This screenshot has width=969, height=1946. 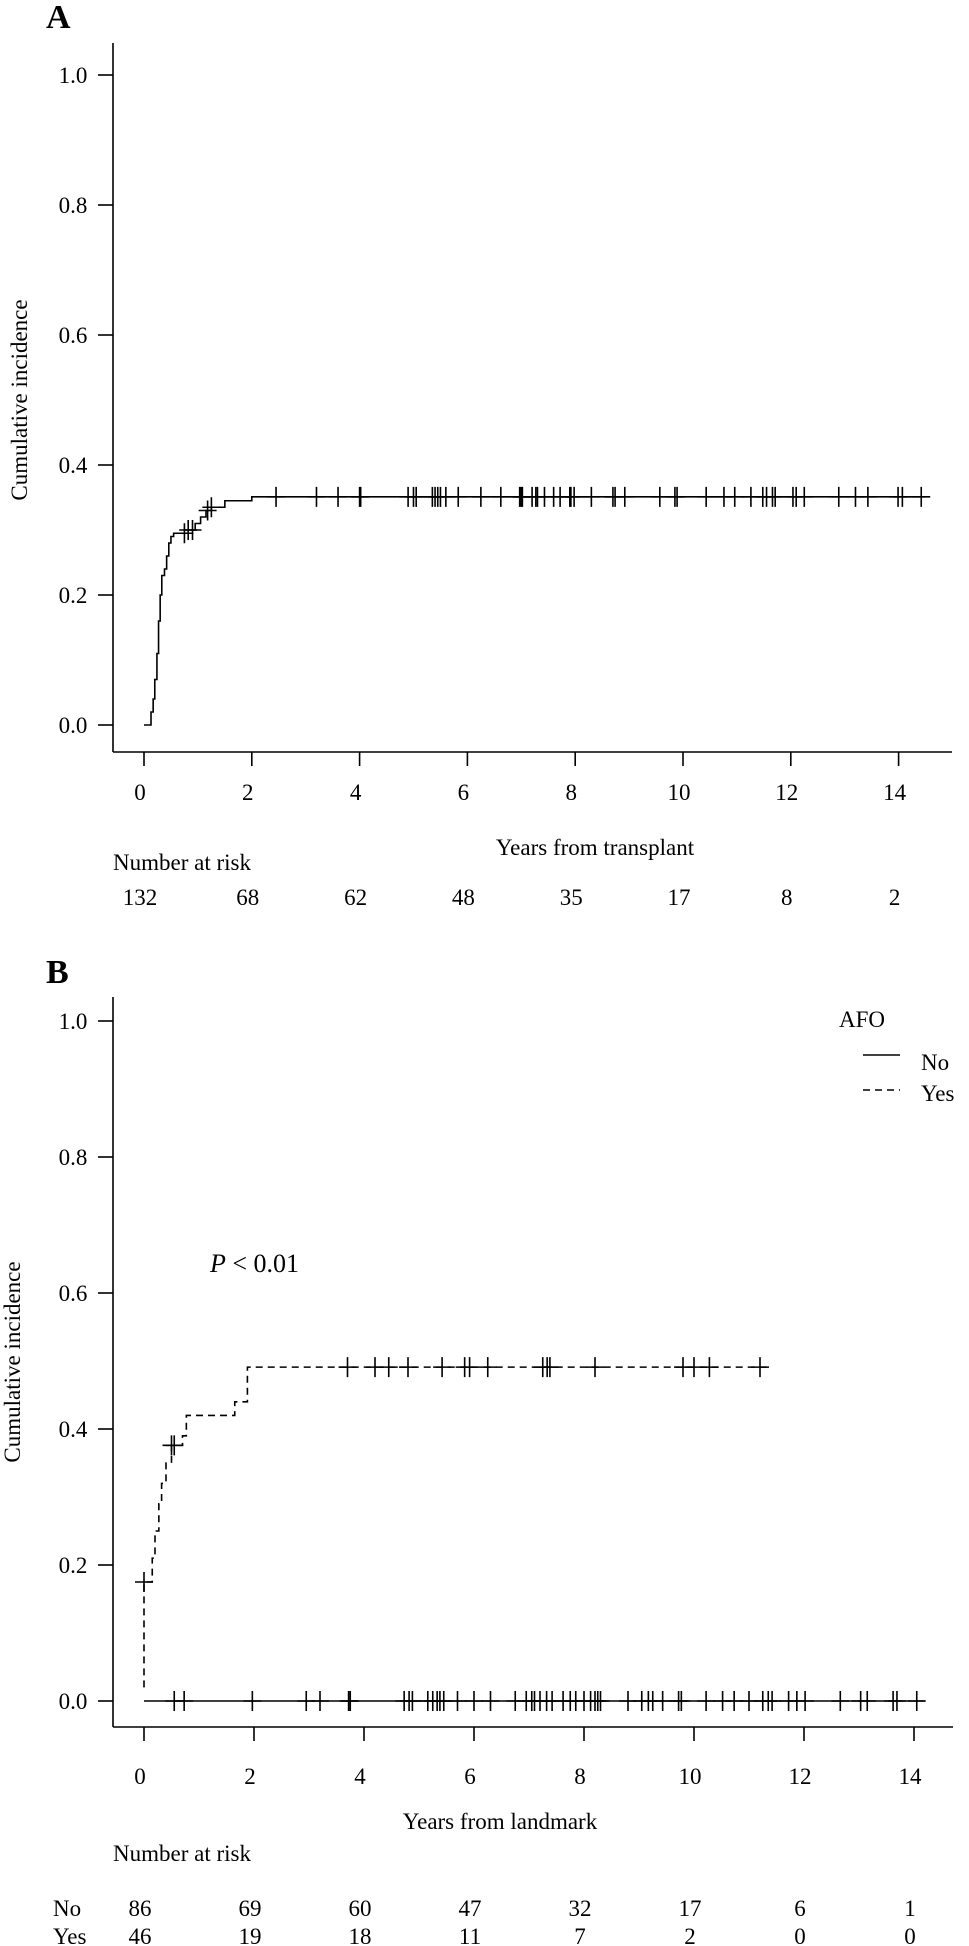 I want to click on panel-a-risk-value: 68, so click(x=247, y=897).